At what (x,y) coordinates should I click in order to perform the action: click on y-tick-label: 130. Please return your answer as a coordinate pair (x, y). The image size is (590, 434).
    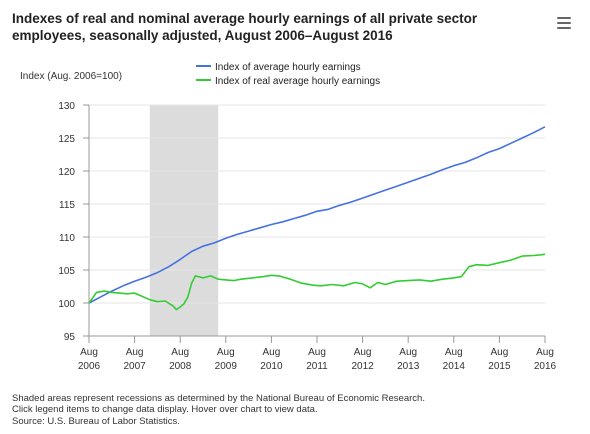
    Looking at the image, I should click on (66, 106).